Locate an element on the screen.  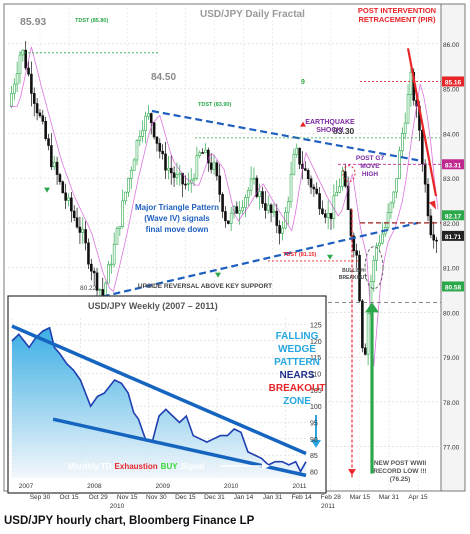
inset-y-tick-label: 85 is located at coordinates (314, 456).